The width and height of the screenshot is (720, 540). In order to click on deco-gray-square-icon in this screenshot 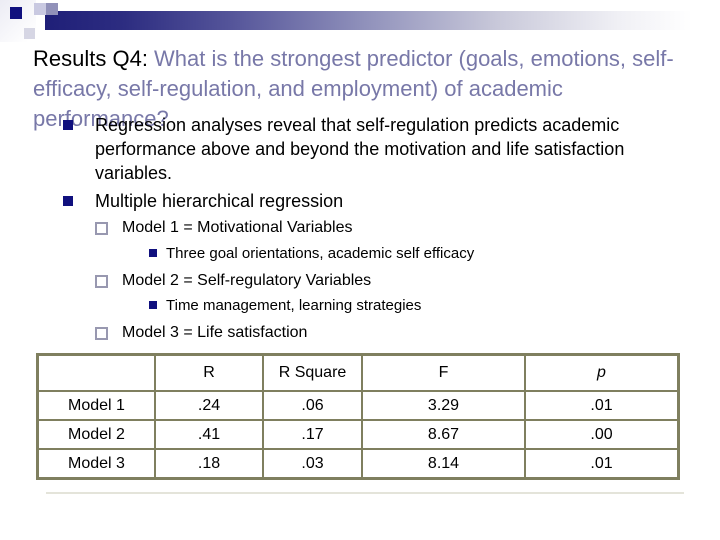, I will do `click(29, 33)`.